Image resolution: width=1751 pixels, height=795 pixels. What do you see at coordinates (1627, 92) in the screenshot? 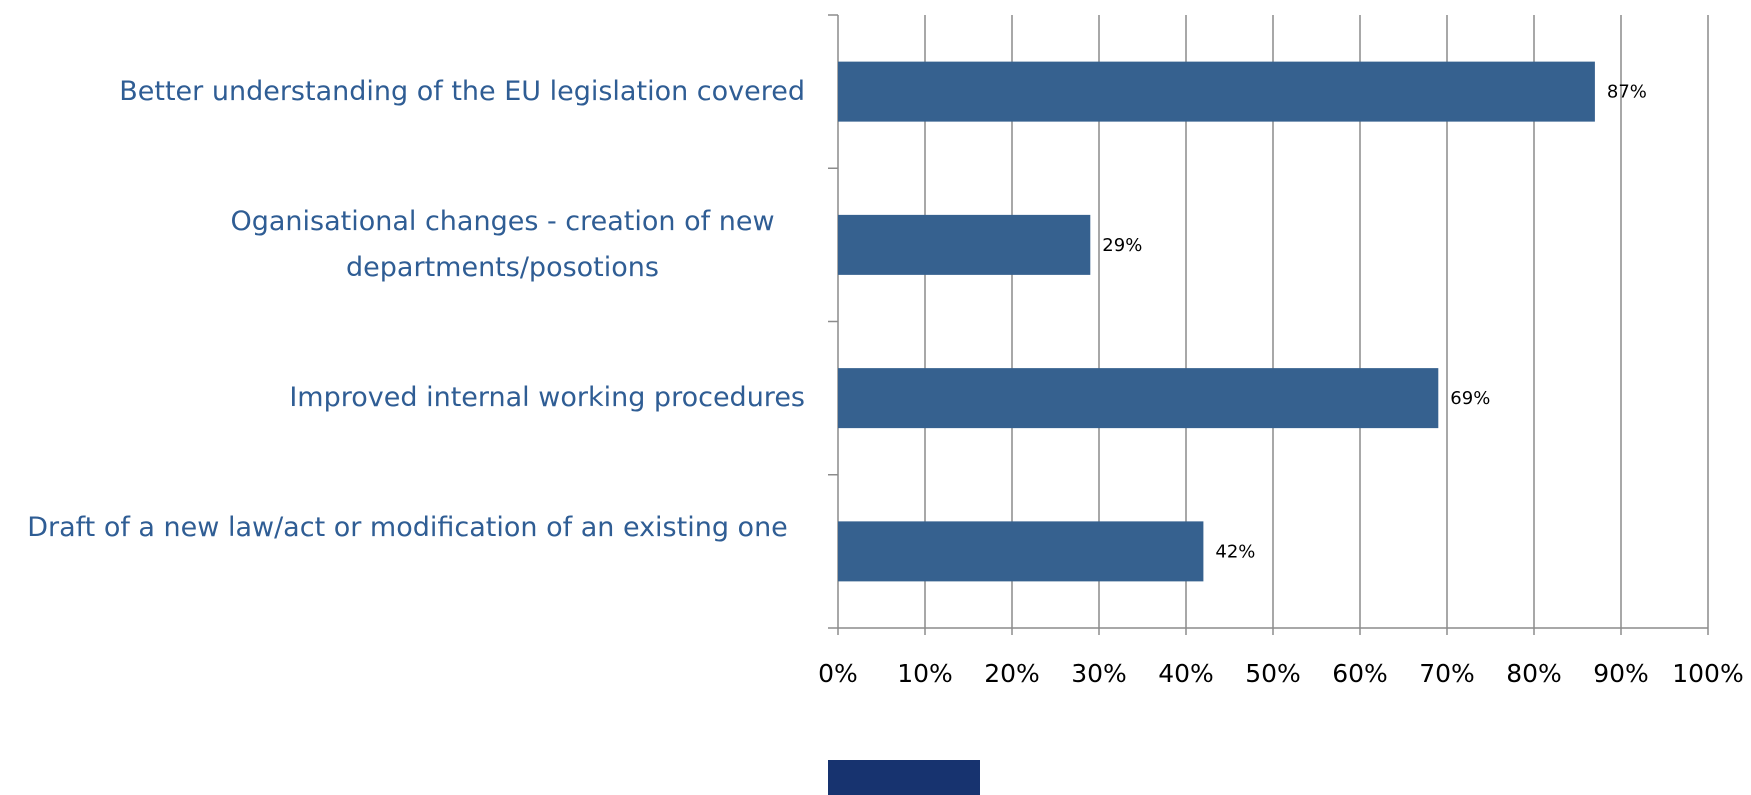
I see `bar-data-label: 87%` at bounding box center [1627, 92].